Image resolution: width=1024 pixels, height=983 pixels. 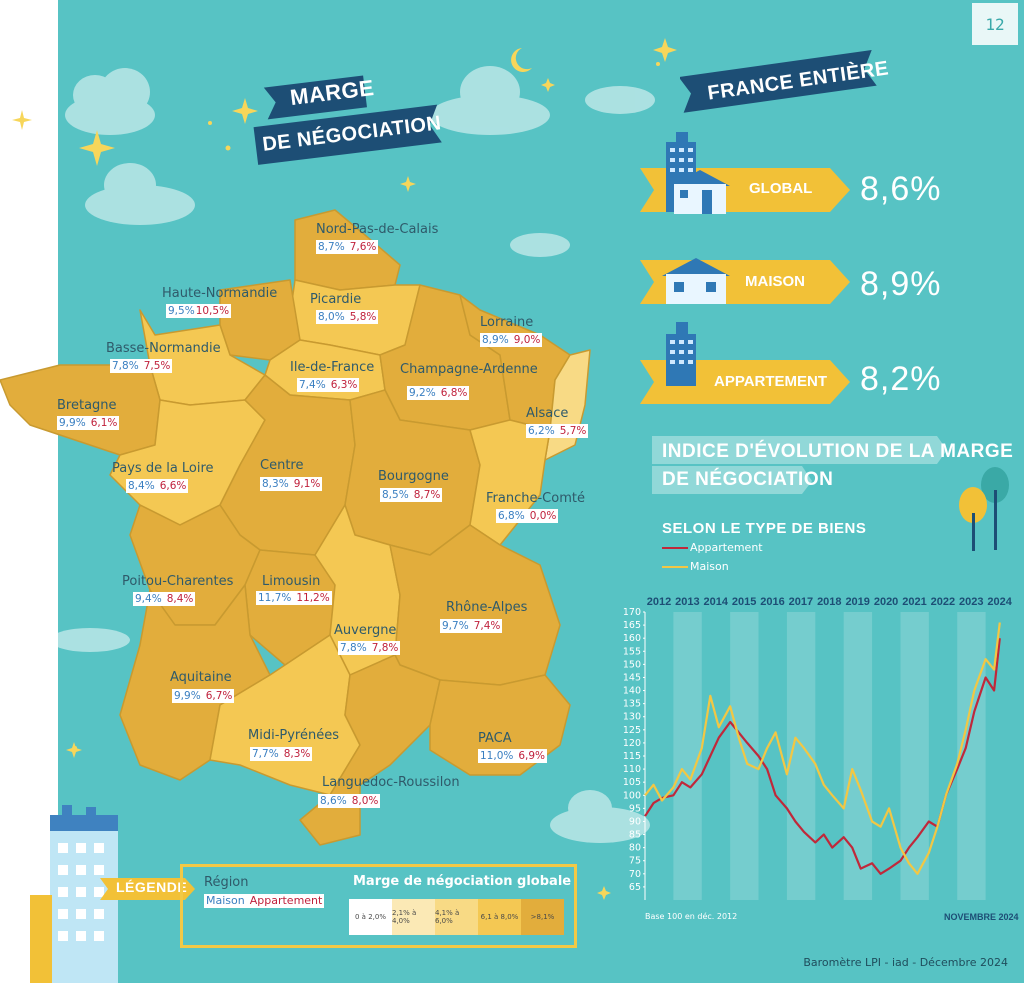 I want to click on region-name: Haute-Normandie, so click(x=220, y=293).